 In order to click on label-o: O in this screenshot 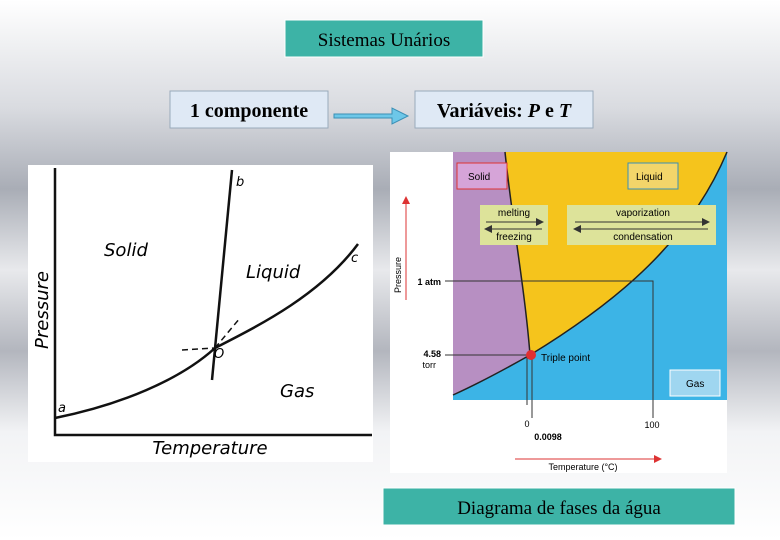, I will do `click(219, 354)`.